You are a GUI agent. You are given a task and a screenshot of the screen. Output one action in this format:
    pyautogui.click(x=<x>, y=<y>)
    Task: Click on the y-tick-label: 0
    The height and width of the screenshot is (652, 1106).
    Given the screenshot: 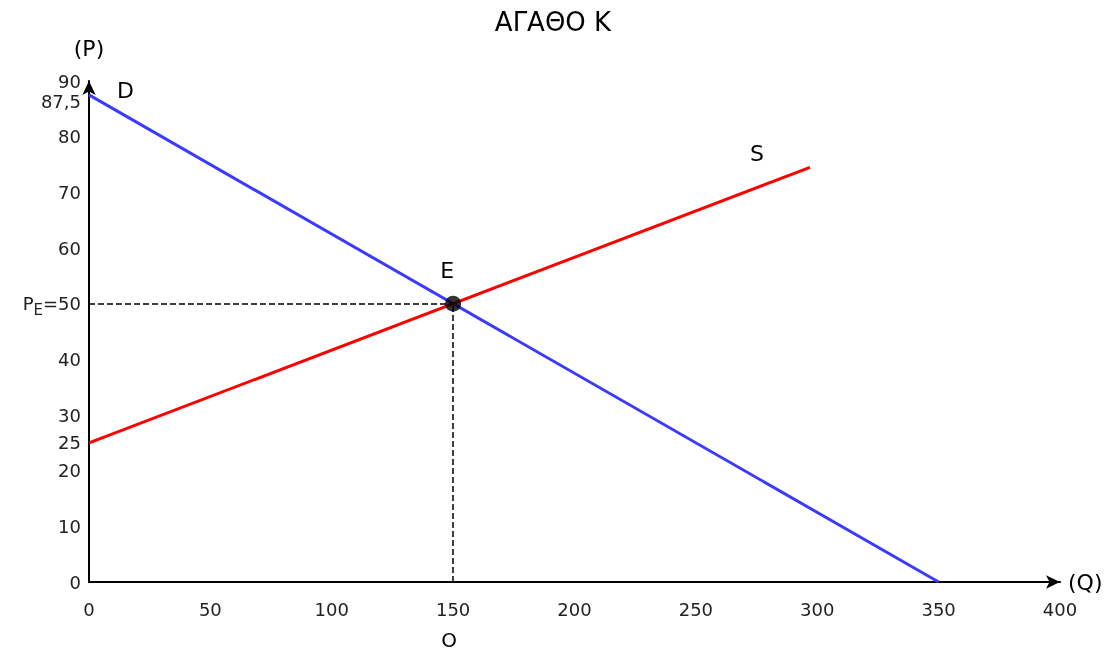 What is the action you would take?
    pyautogui.click(x=75, y=582)
    